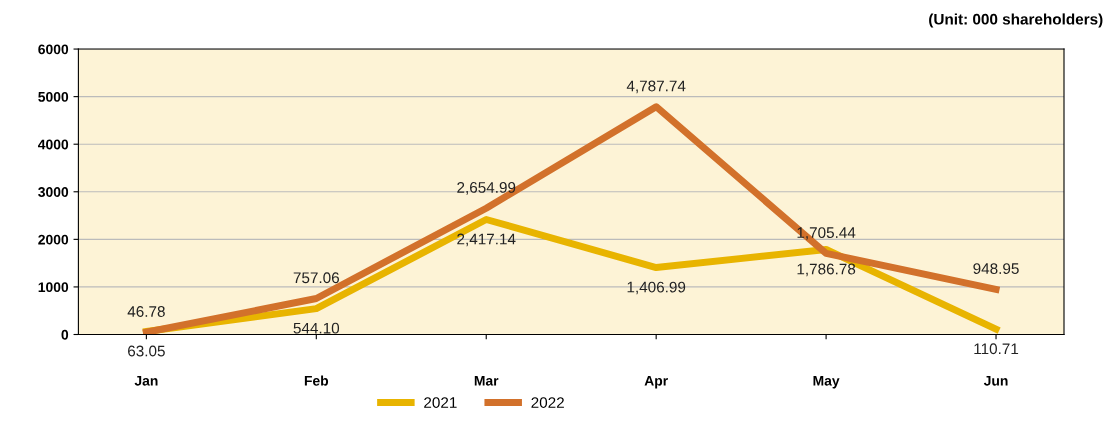 The width and height of the screenshot is (1120, 446). I want to click on data-label: 63.05, so click(146, 351).